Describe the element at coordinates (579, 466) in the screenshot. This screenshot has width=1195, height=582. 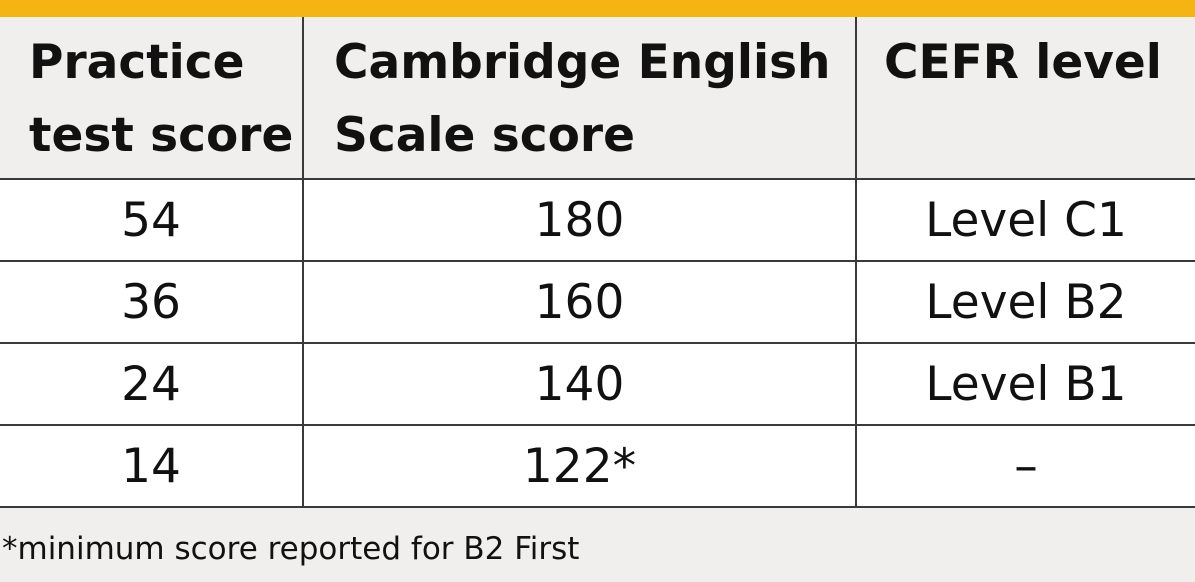
I see `cell-scale-score: 122*` at that location.